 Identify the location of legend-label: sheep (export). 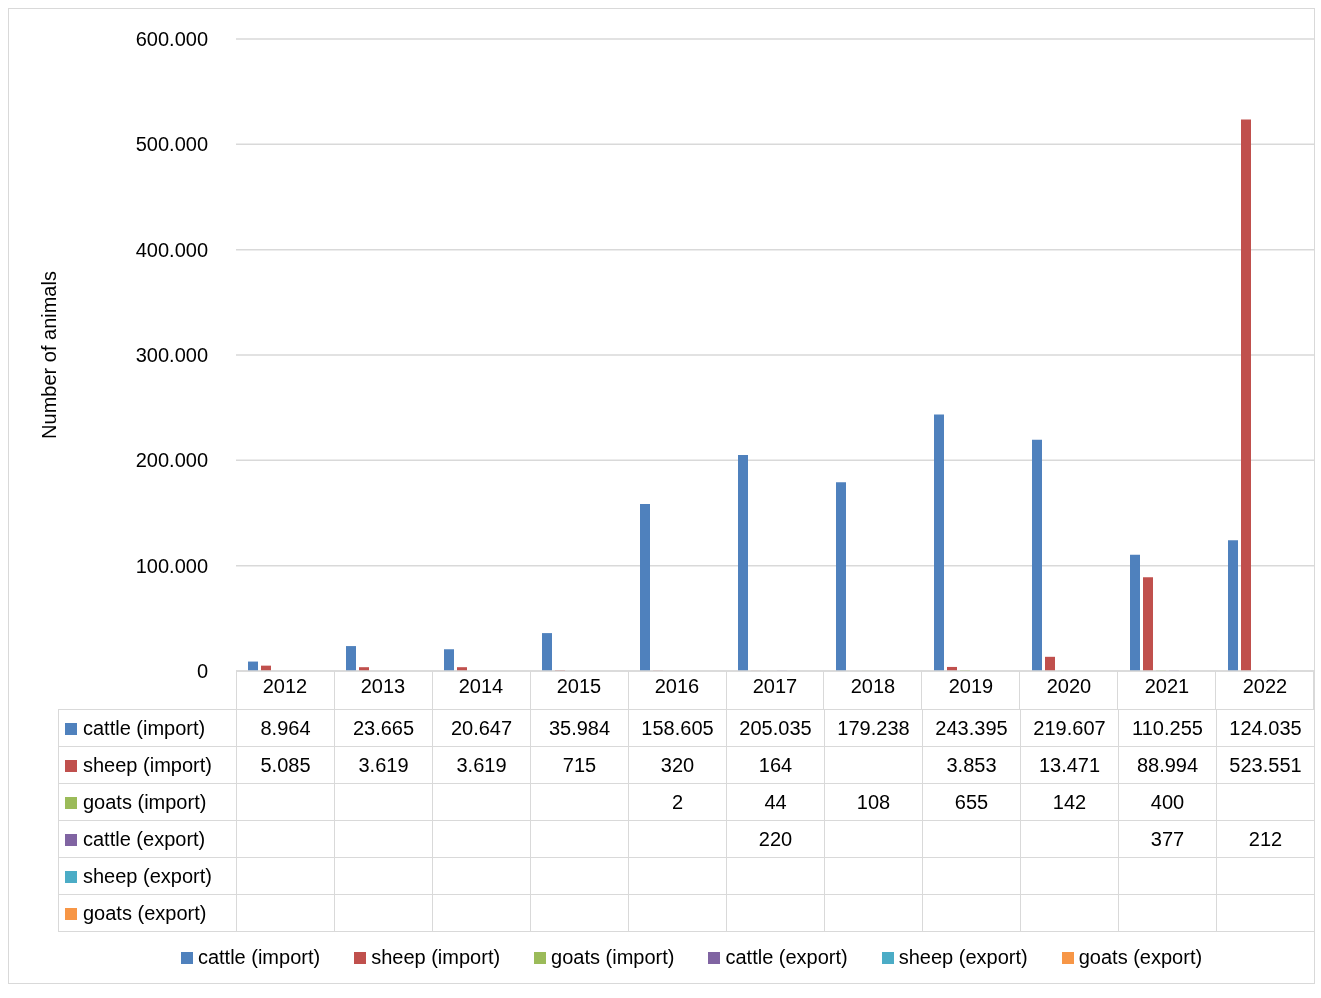
(147, 876).